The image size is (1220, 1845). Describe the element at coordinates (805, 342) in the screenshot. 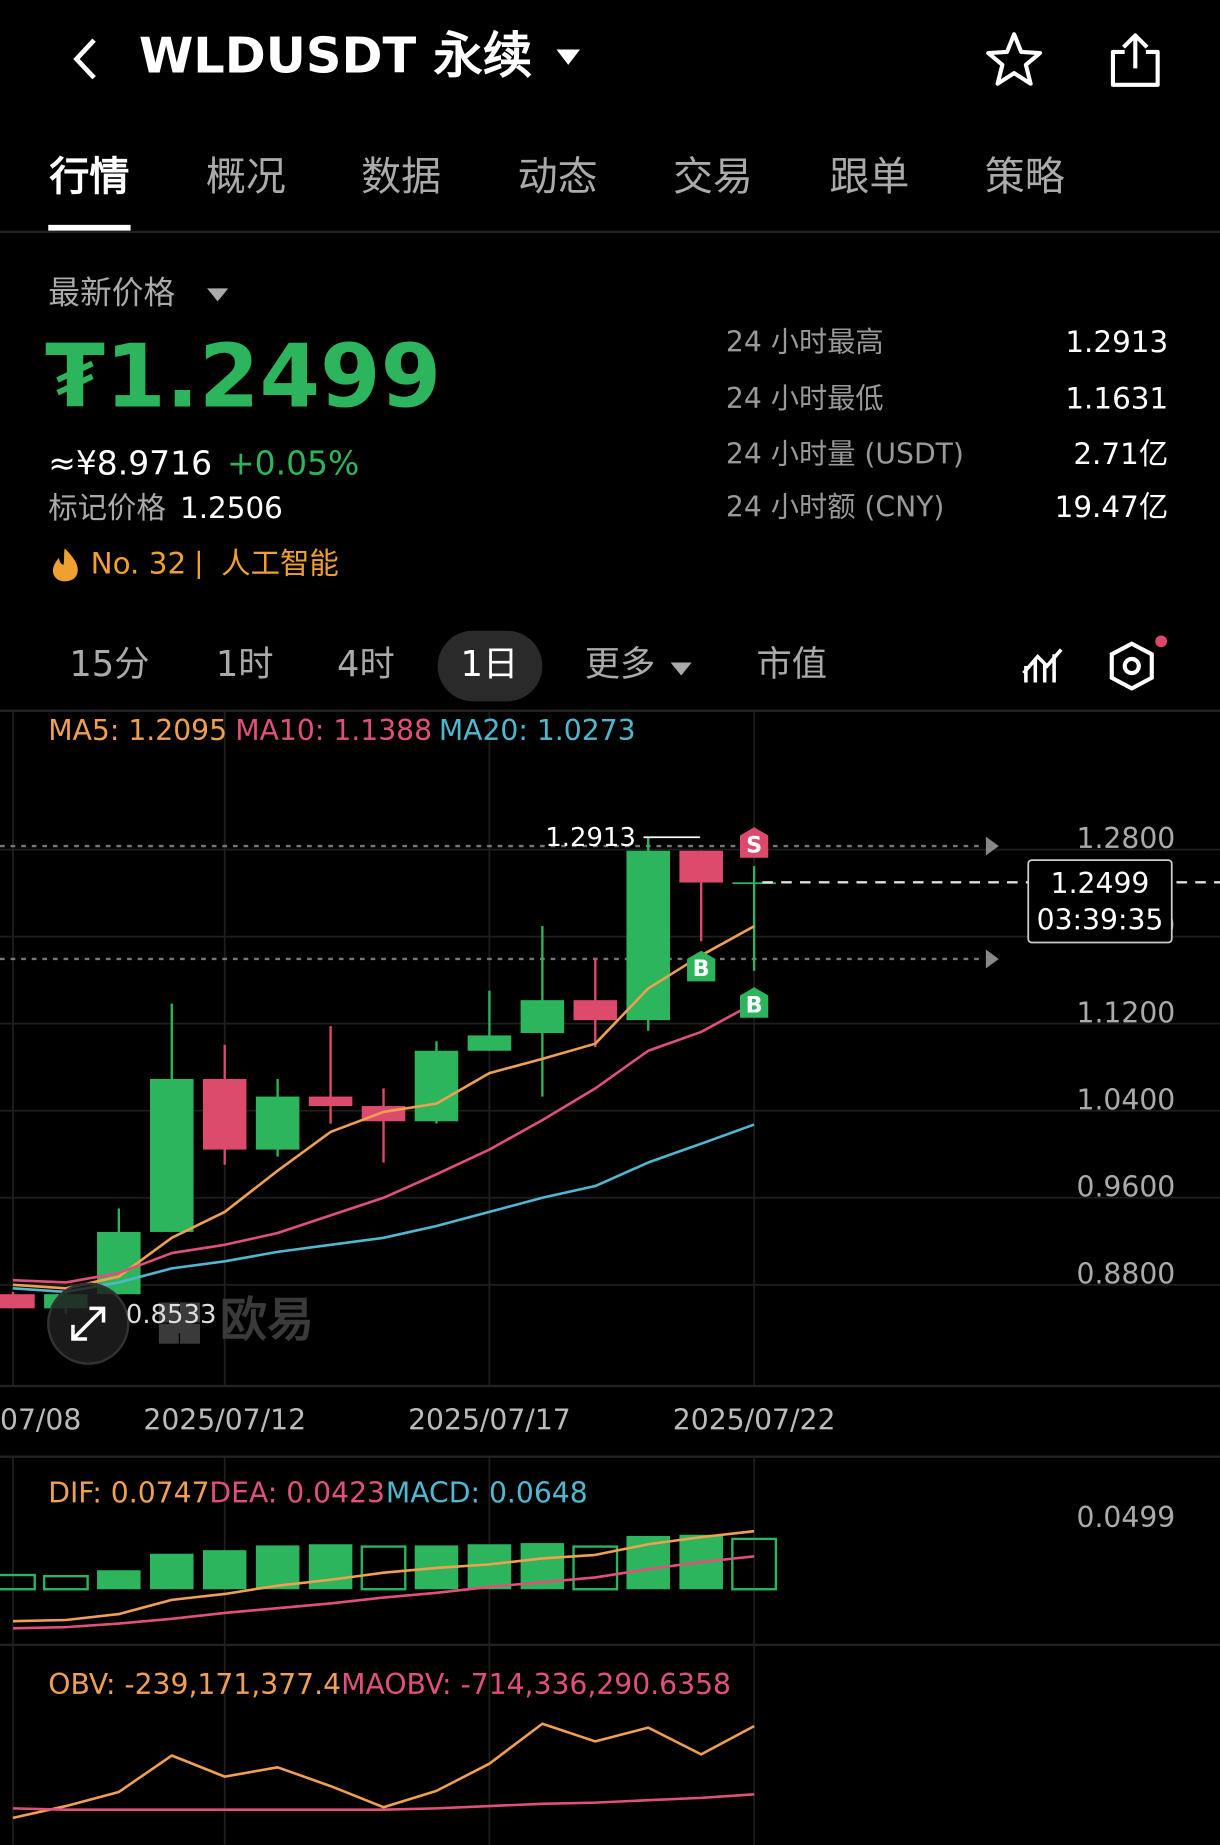

I see `stat-label: 24 小时最高` at that location.